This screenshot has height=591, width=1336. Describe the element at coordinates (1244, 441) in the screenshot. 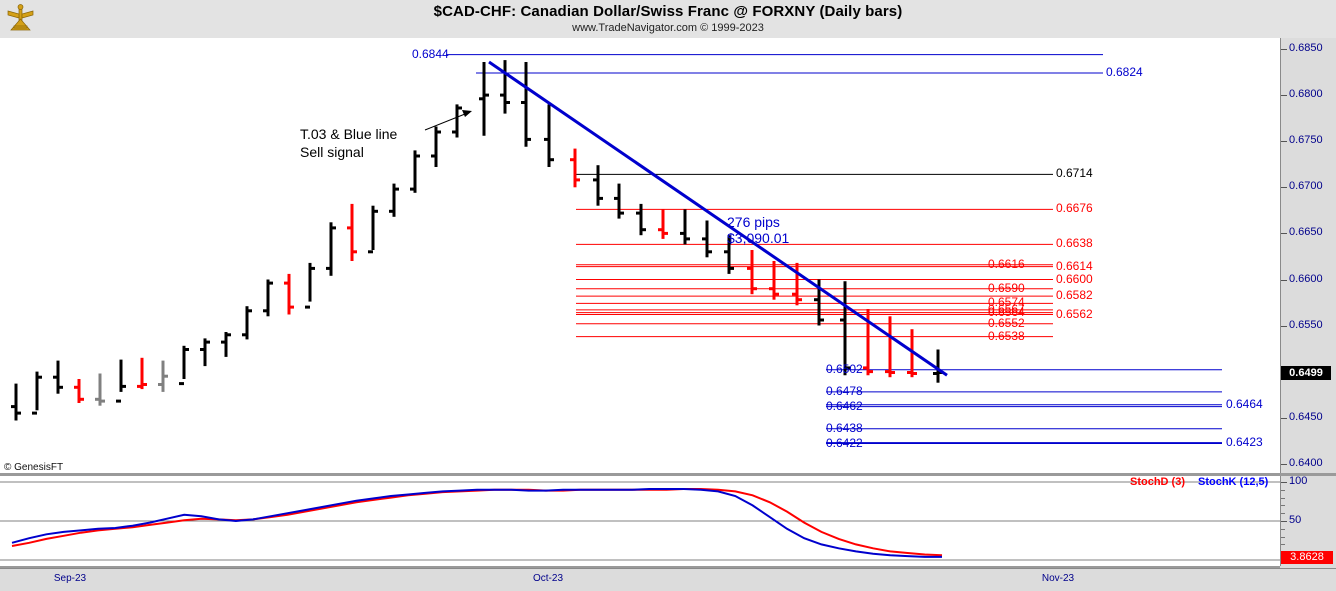

I see `price-label-right: 0.6423` at that location.